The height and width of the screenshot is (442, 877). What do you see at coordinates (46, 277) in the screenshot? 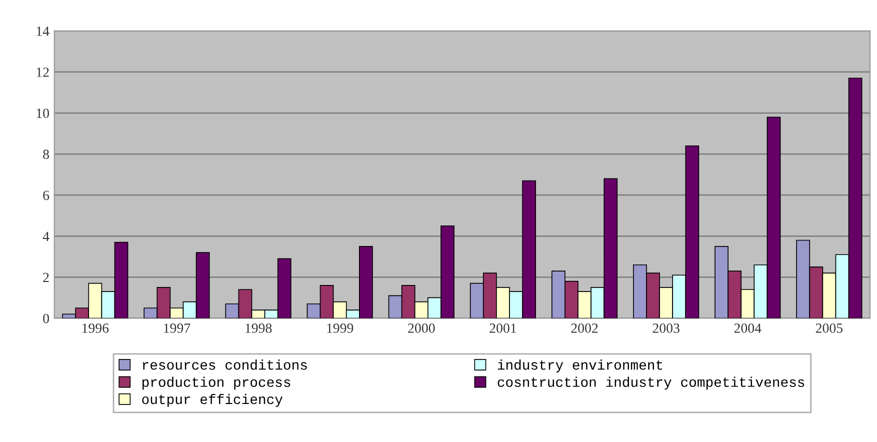
I see `y-tick-label: 2` at bounding box center [46, 277].